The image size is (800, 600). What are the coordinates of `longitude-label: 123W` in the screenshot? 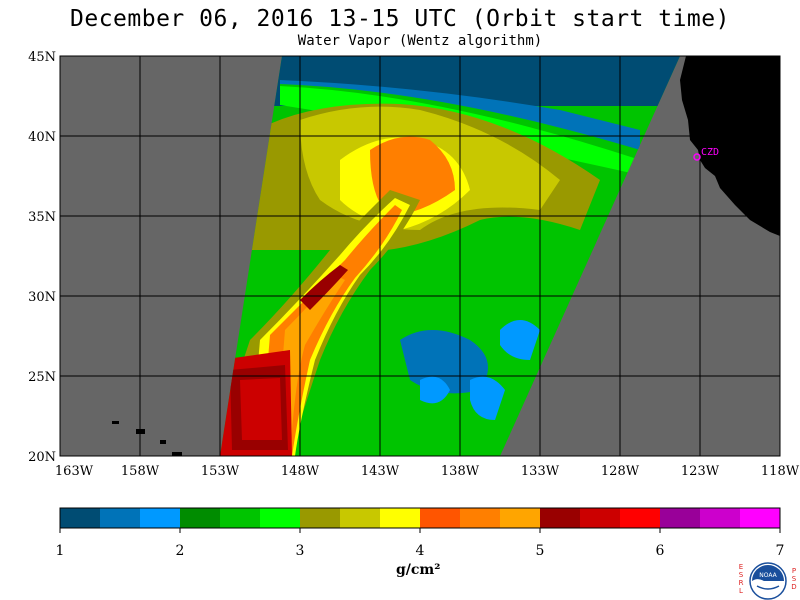 It's located at (700, 471).